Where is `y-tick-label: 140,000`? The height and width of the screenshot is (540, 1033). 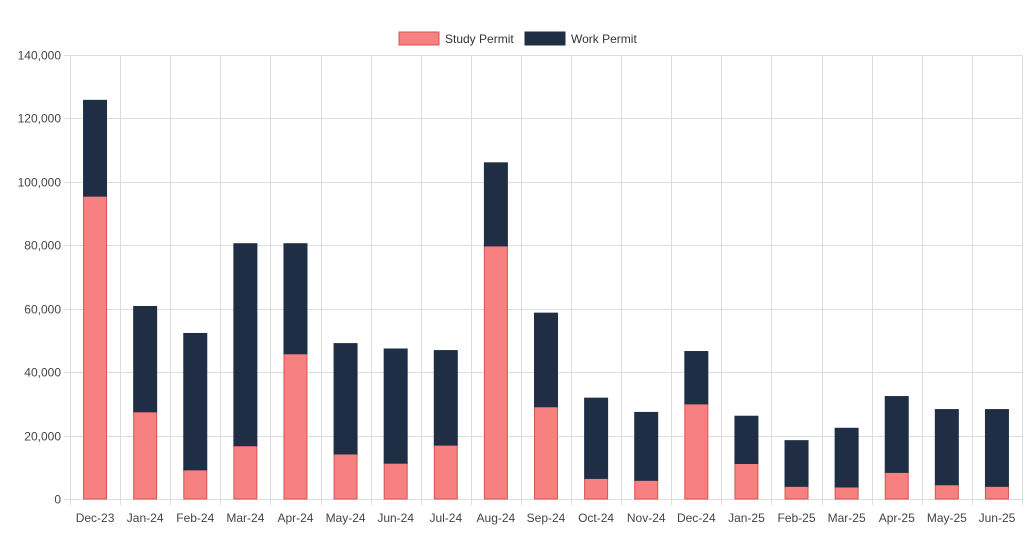 y-tick-label: 140,000 is located at coordinates (40, 56).